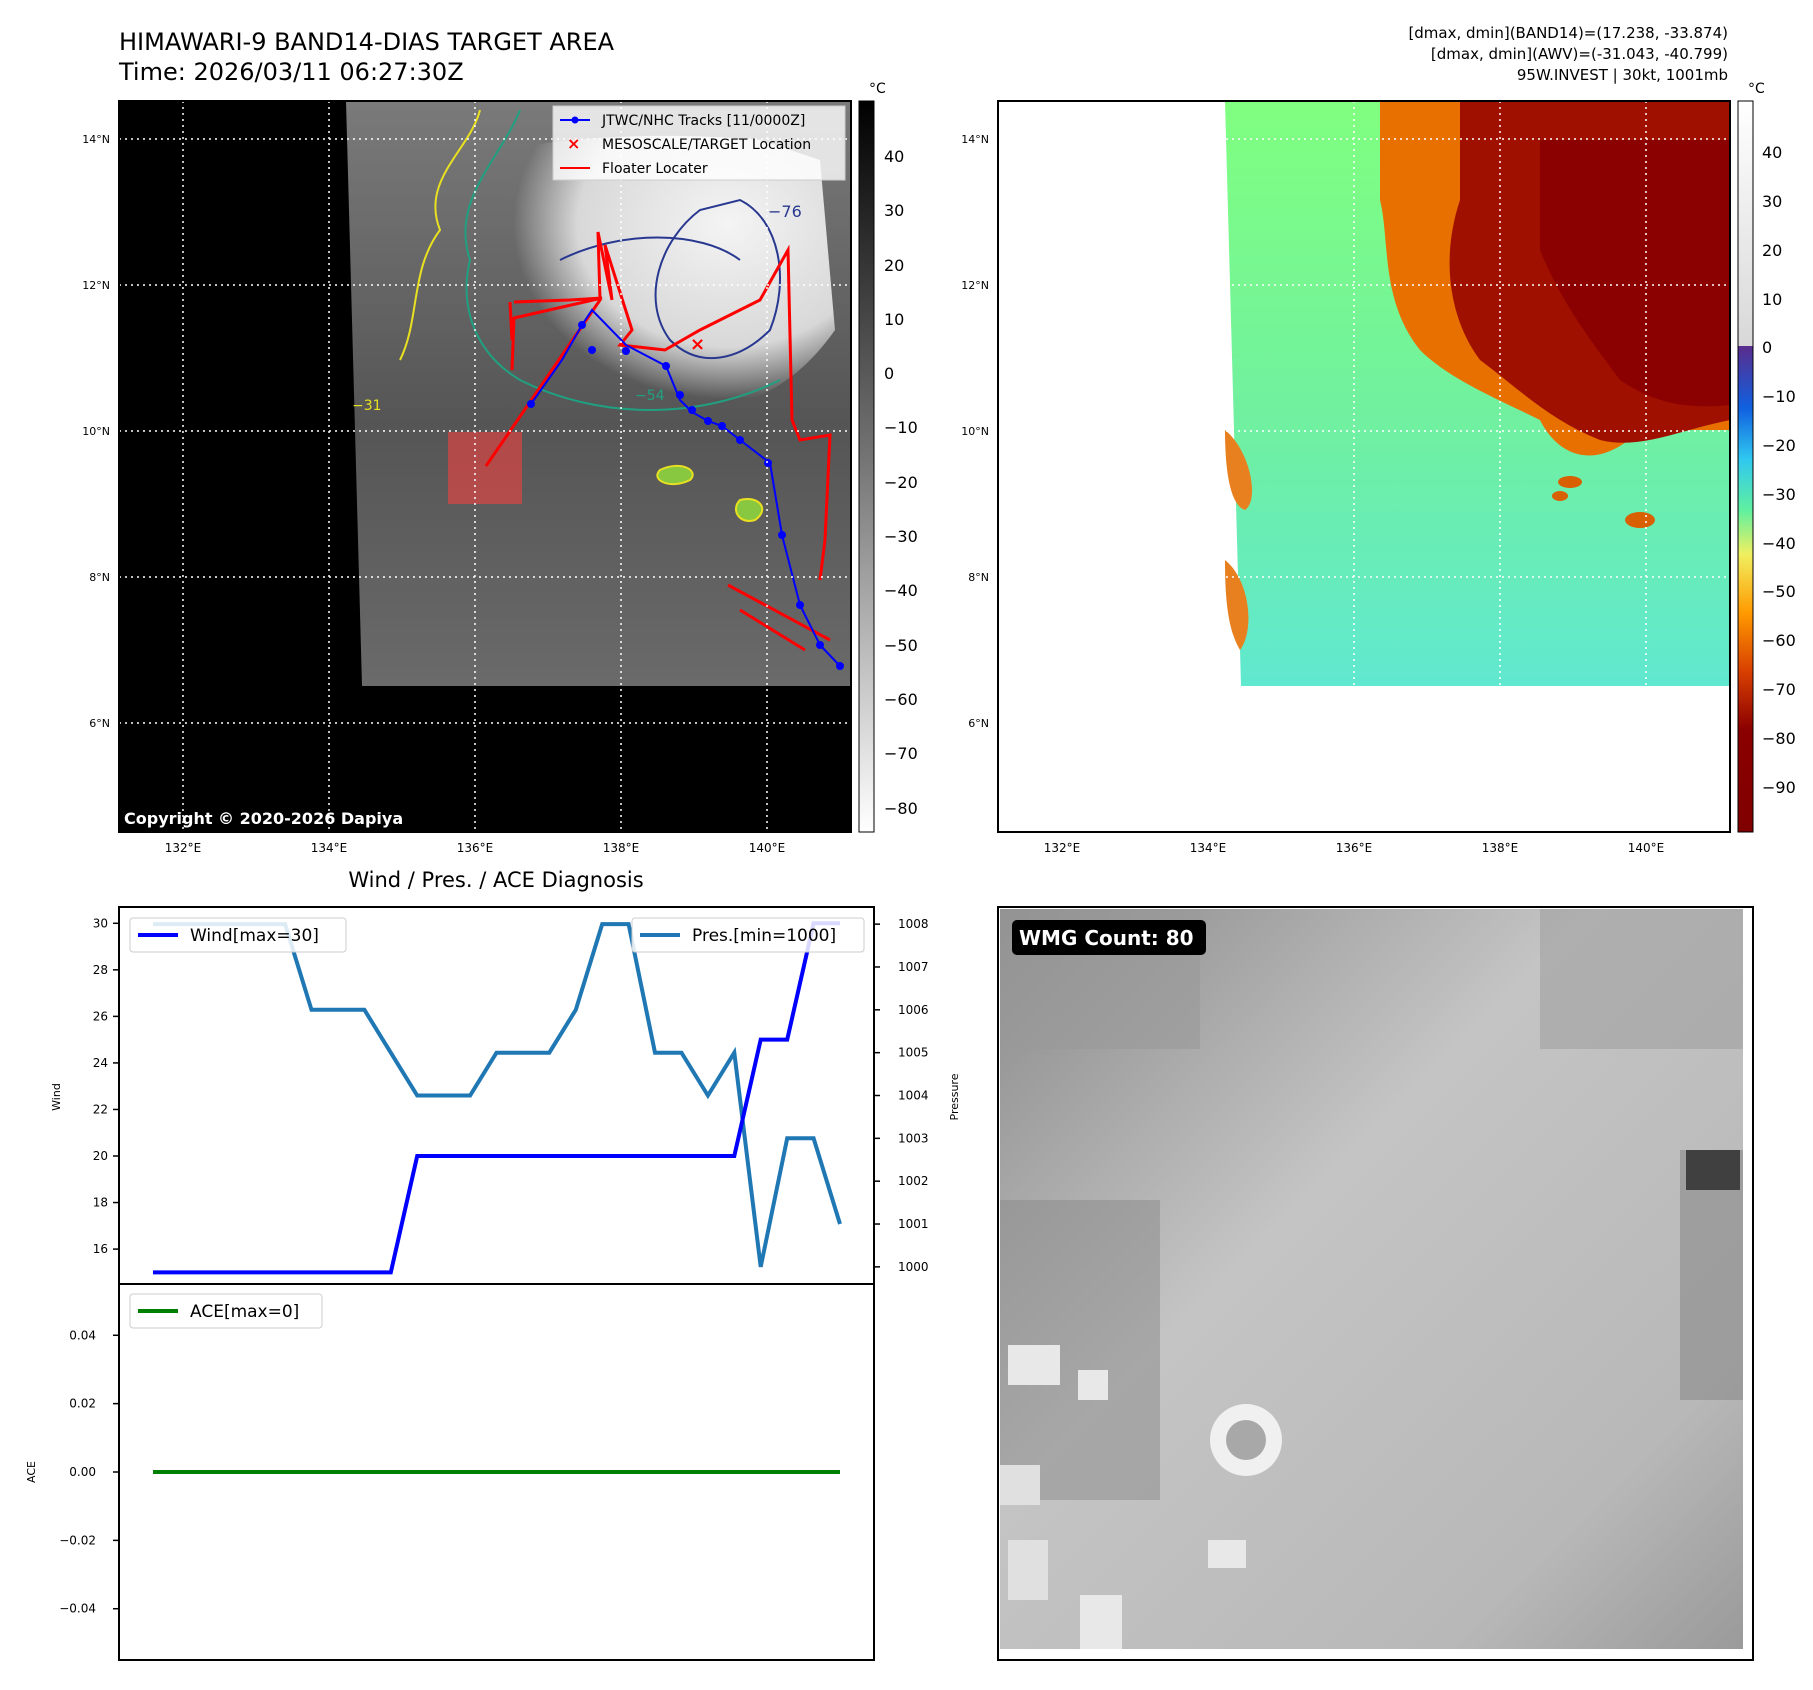 Image resolution: width=1813 pixels, height=1690 pixels. Describe the element at coordinates (82, 1404) in the screenshot. I see `ace-y-tick-label: 0.02` at that location.